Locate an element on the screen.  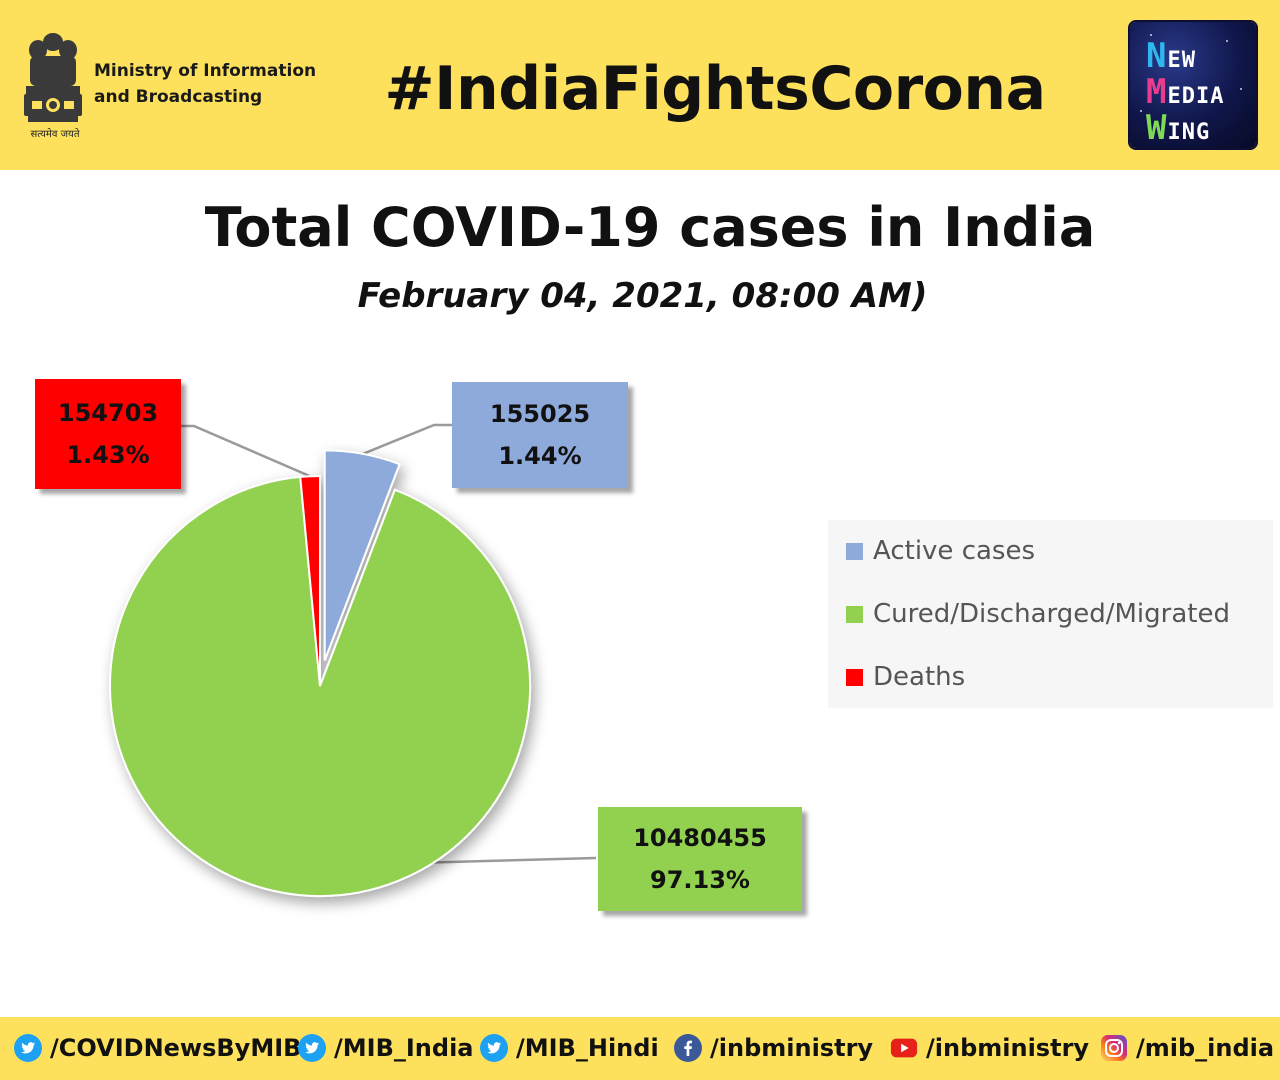
new-media-wing-logo: NEW MEDIA WING is located at coordinates (1193, 85).